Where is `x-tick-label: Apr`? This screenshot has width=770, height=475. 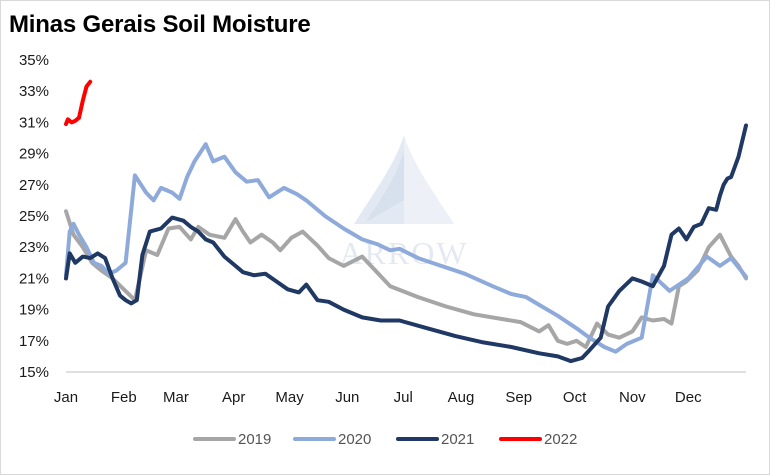
x-tick-label: Apr is located at coordinates (233, 397).